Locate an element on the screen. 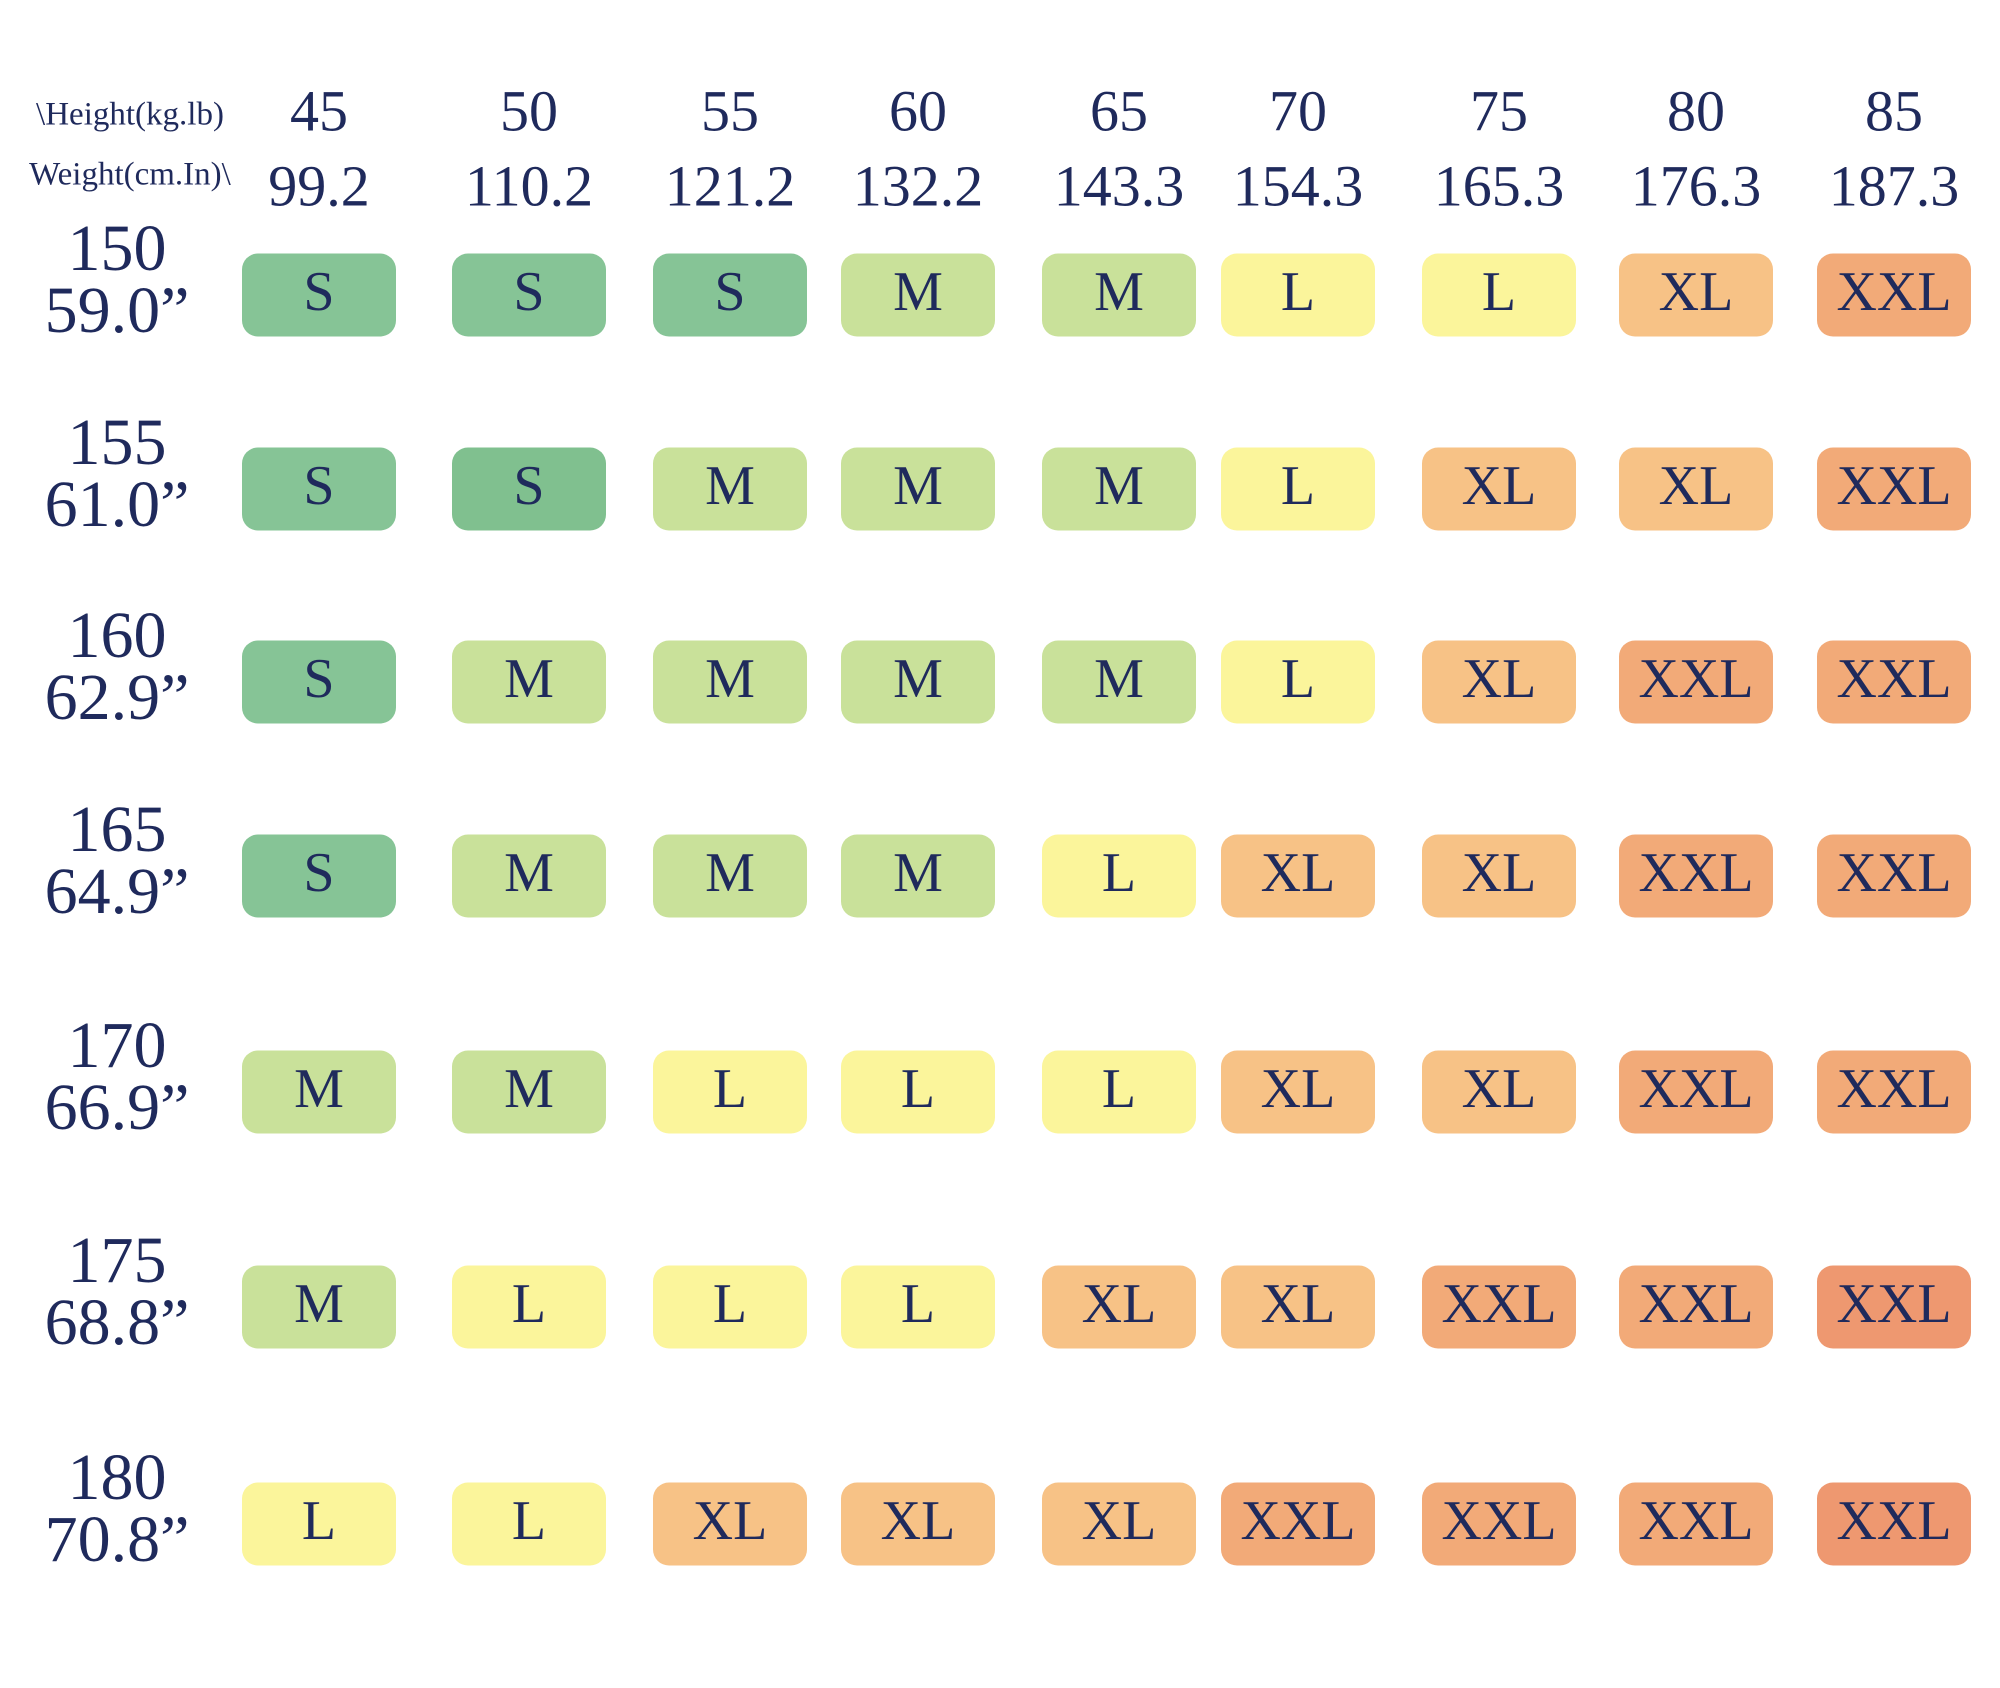 This screenshot has width=2000, height=1688. column-kg: 85 is located at coordinates (1894, 110).